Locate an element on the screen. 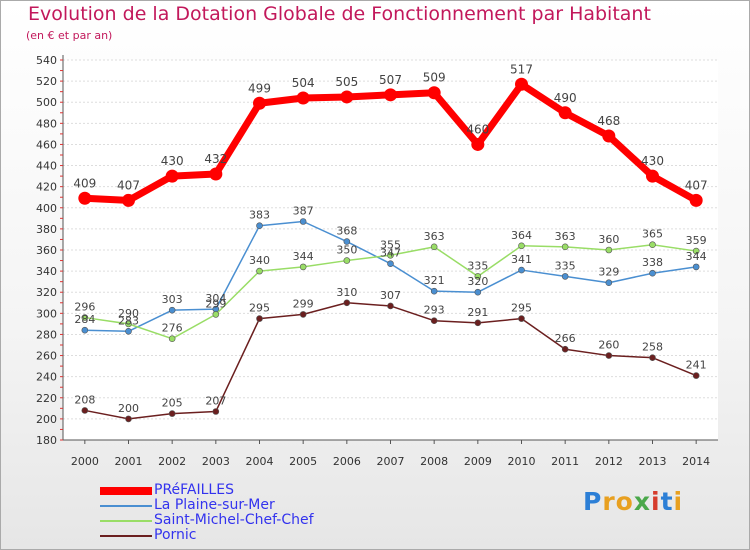 This screenshot has width=750, height=550. data-label: 383 is located at coordinates (259, 215).